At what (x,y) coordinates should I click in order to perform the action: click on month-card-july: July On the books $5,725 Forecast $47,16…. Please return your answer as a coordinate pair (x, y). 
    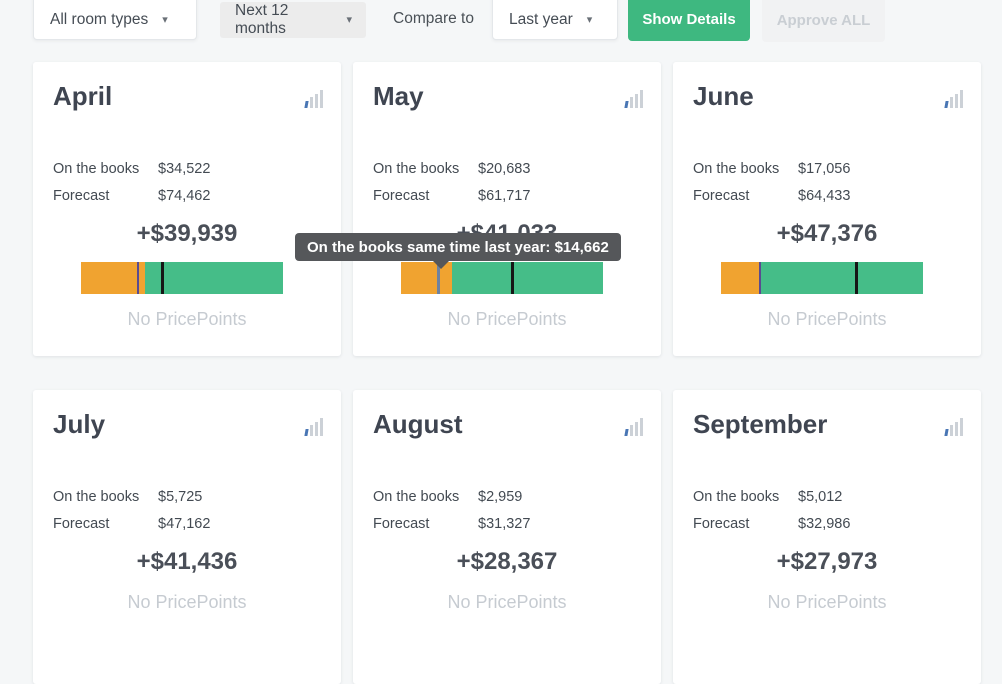
    Looking at the image, I should click on (187, 537).